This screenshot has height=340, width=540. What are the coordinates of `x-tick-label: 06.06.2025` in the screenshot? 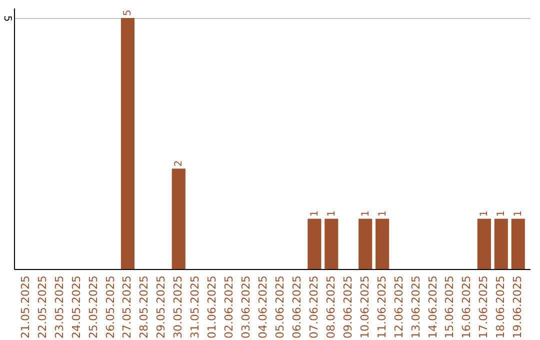 It's located at (297, 307).